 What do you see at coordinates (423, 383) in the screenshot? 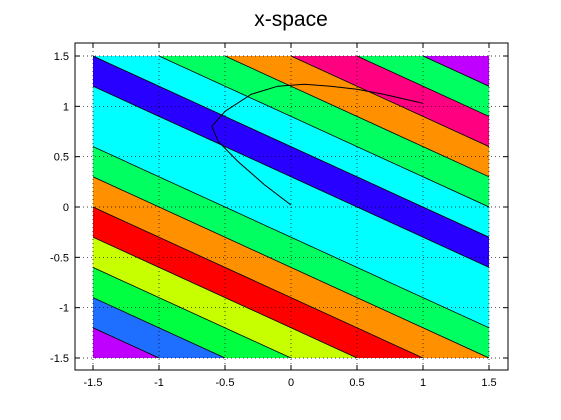
I see `x-tick-label: 1` at bounding box center [423, 383].